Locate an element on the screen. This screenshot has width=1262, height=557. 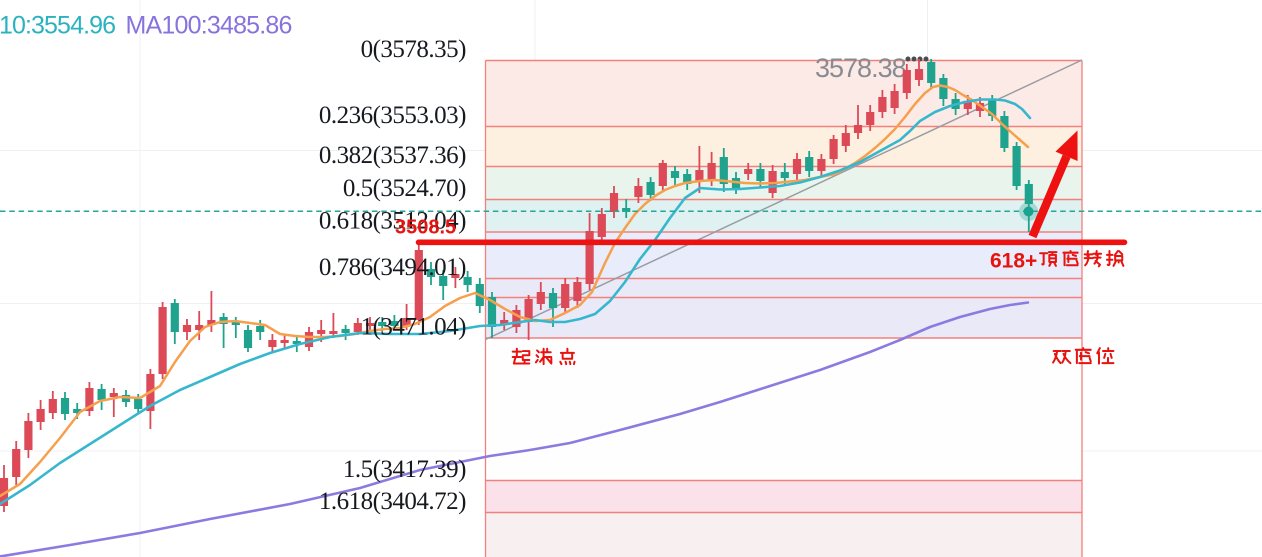
svg-text: 0.786(3494.01) is located at coordinates (392, 267).